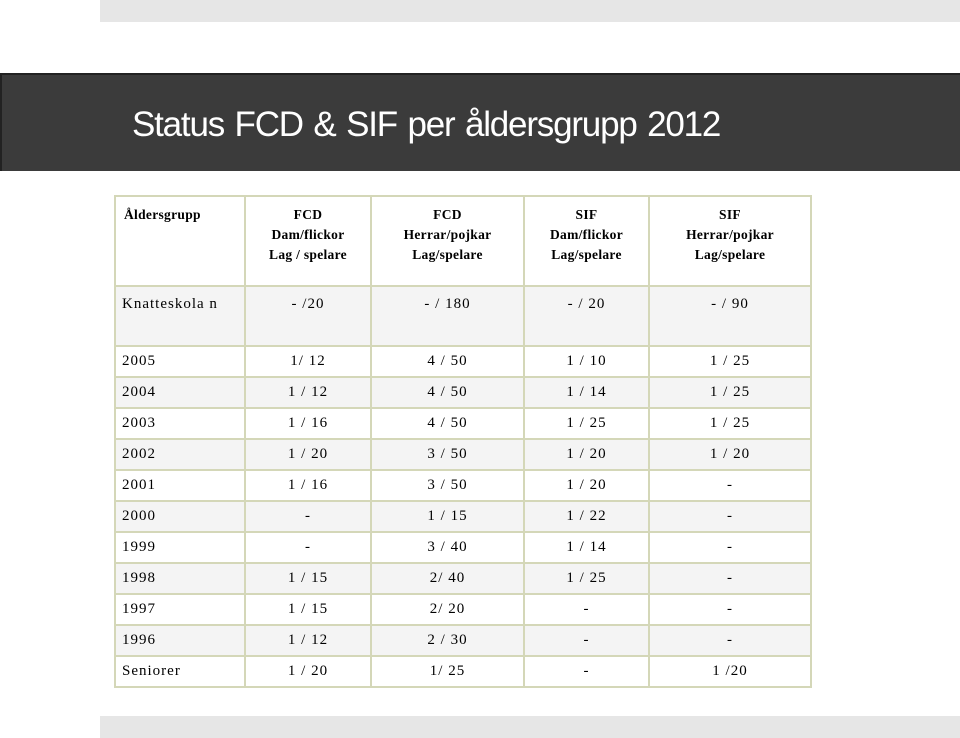  Describe the element at coordinates (530, 727) in the screenshot. I see `bottom-strip` at that location.